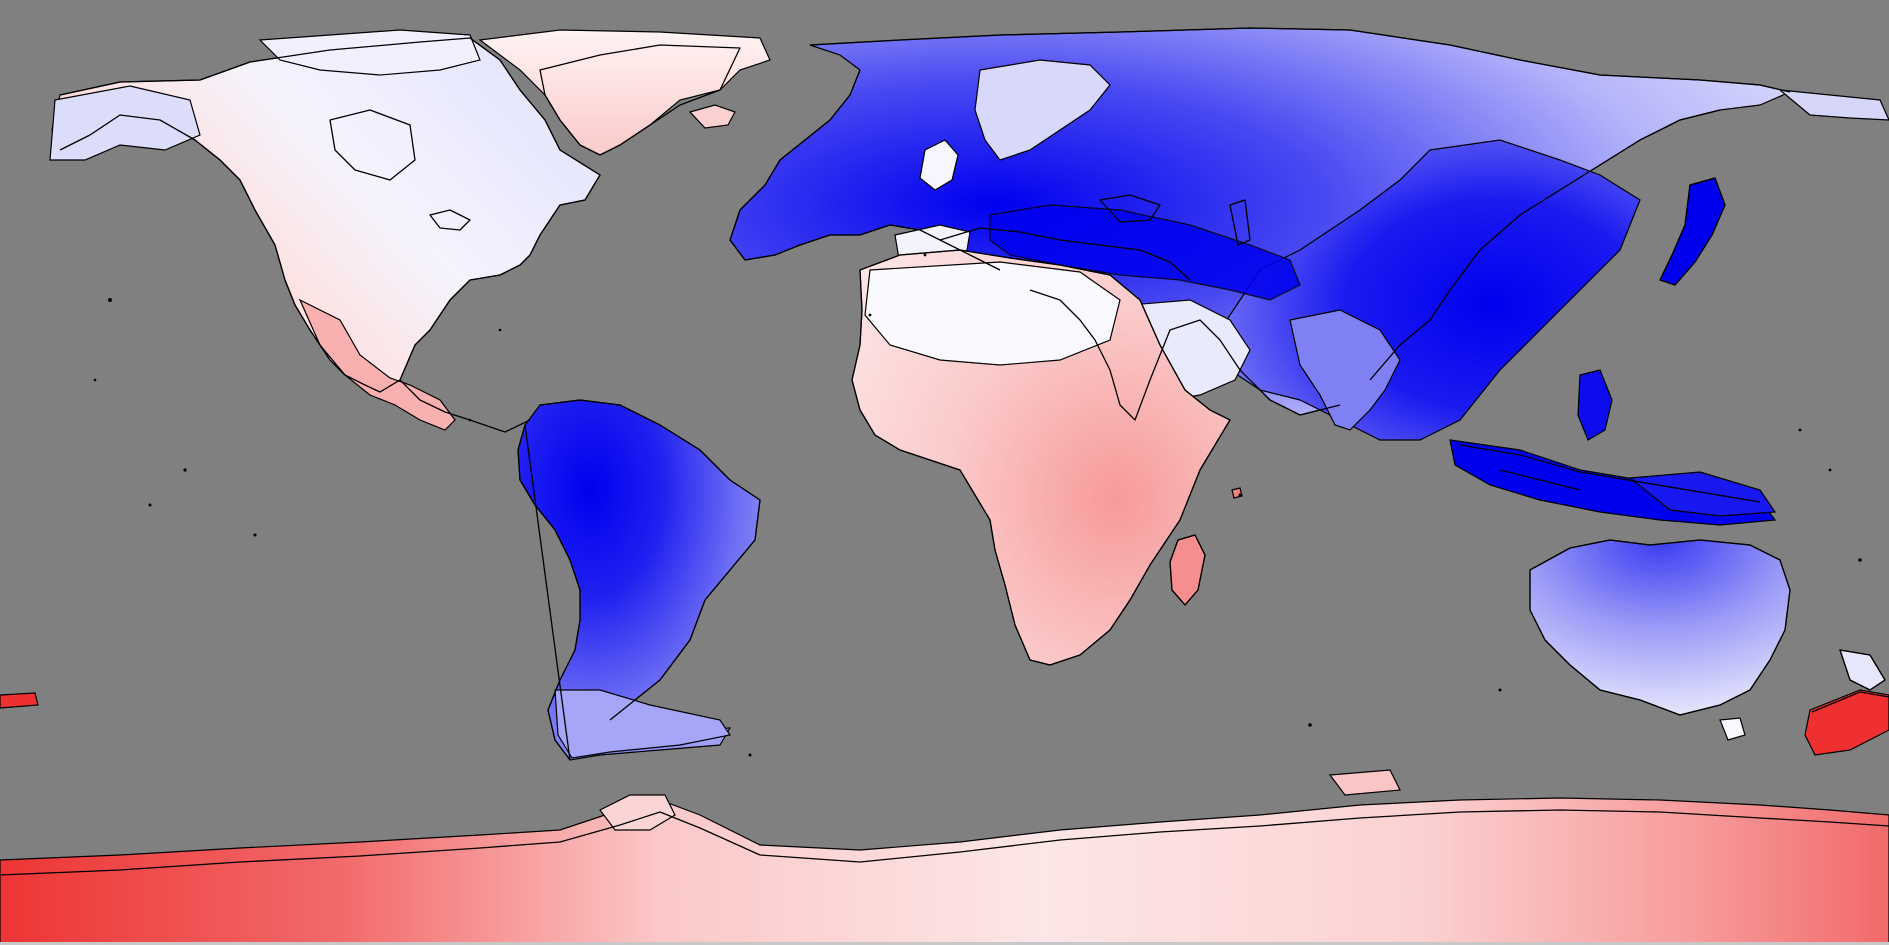 This screenshot has width=1889, height=945. What do you see at coordinates (712, 116) in the screenshot?
I see `iceland-fill` at bounding box center [712, 116].